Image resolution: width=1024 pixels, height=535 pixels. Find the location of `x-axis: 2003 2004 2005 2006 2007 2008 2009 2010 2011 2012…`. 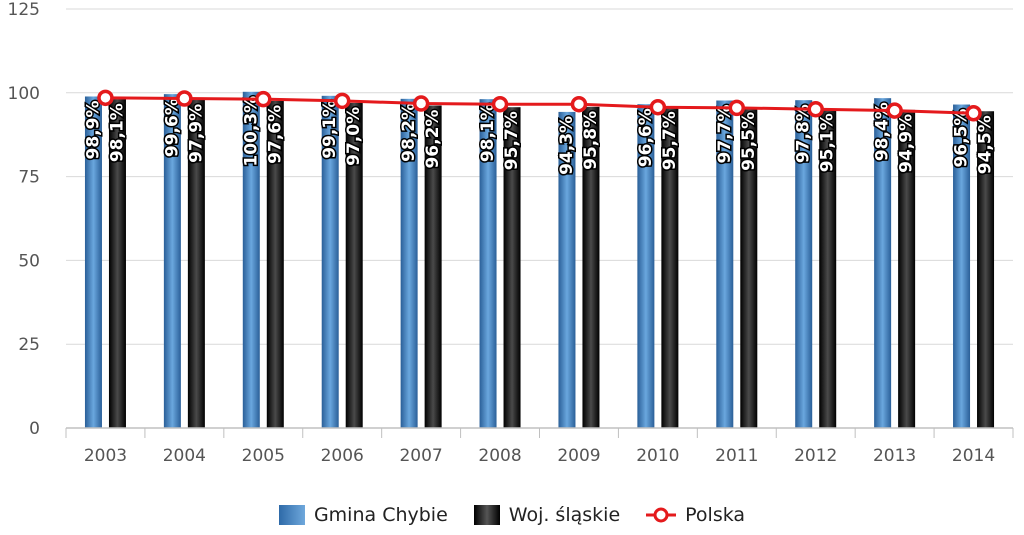

x-axis: 2003 2004 2005 2006 2007 2008 2009 2010 2011 2012… is located at coordinates (539, 446).